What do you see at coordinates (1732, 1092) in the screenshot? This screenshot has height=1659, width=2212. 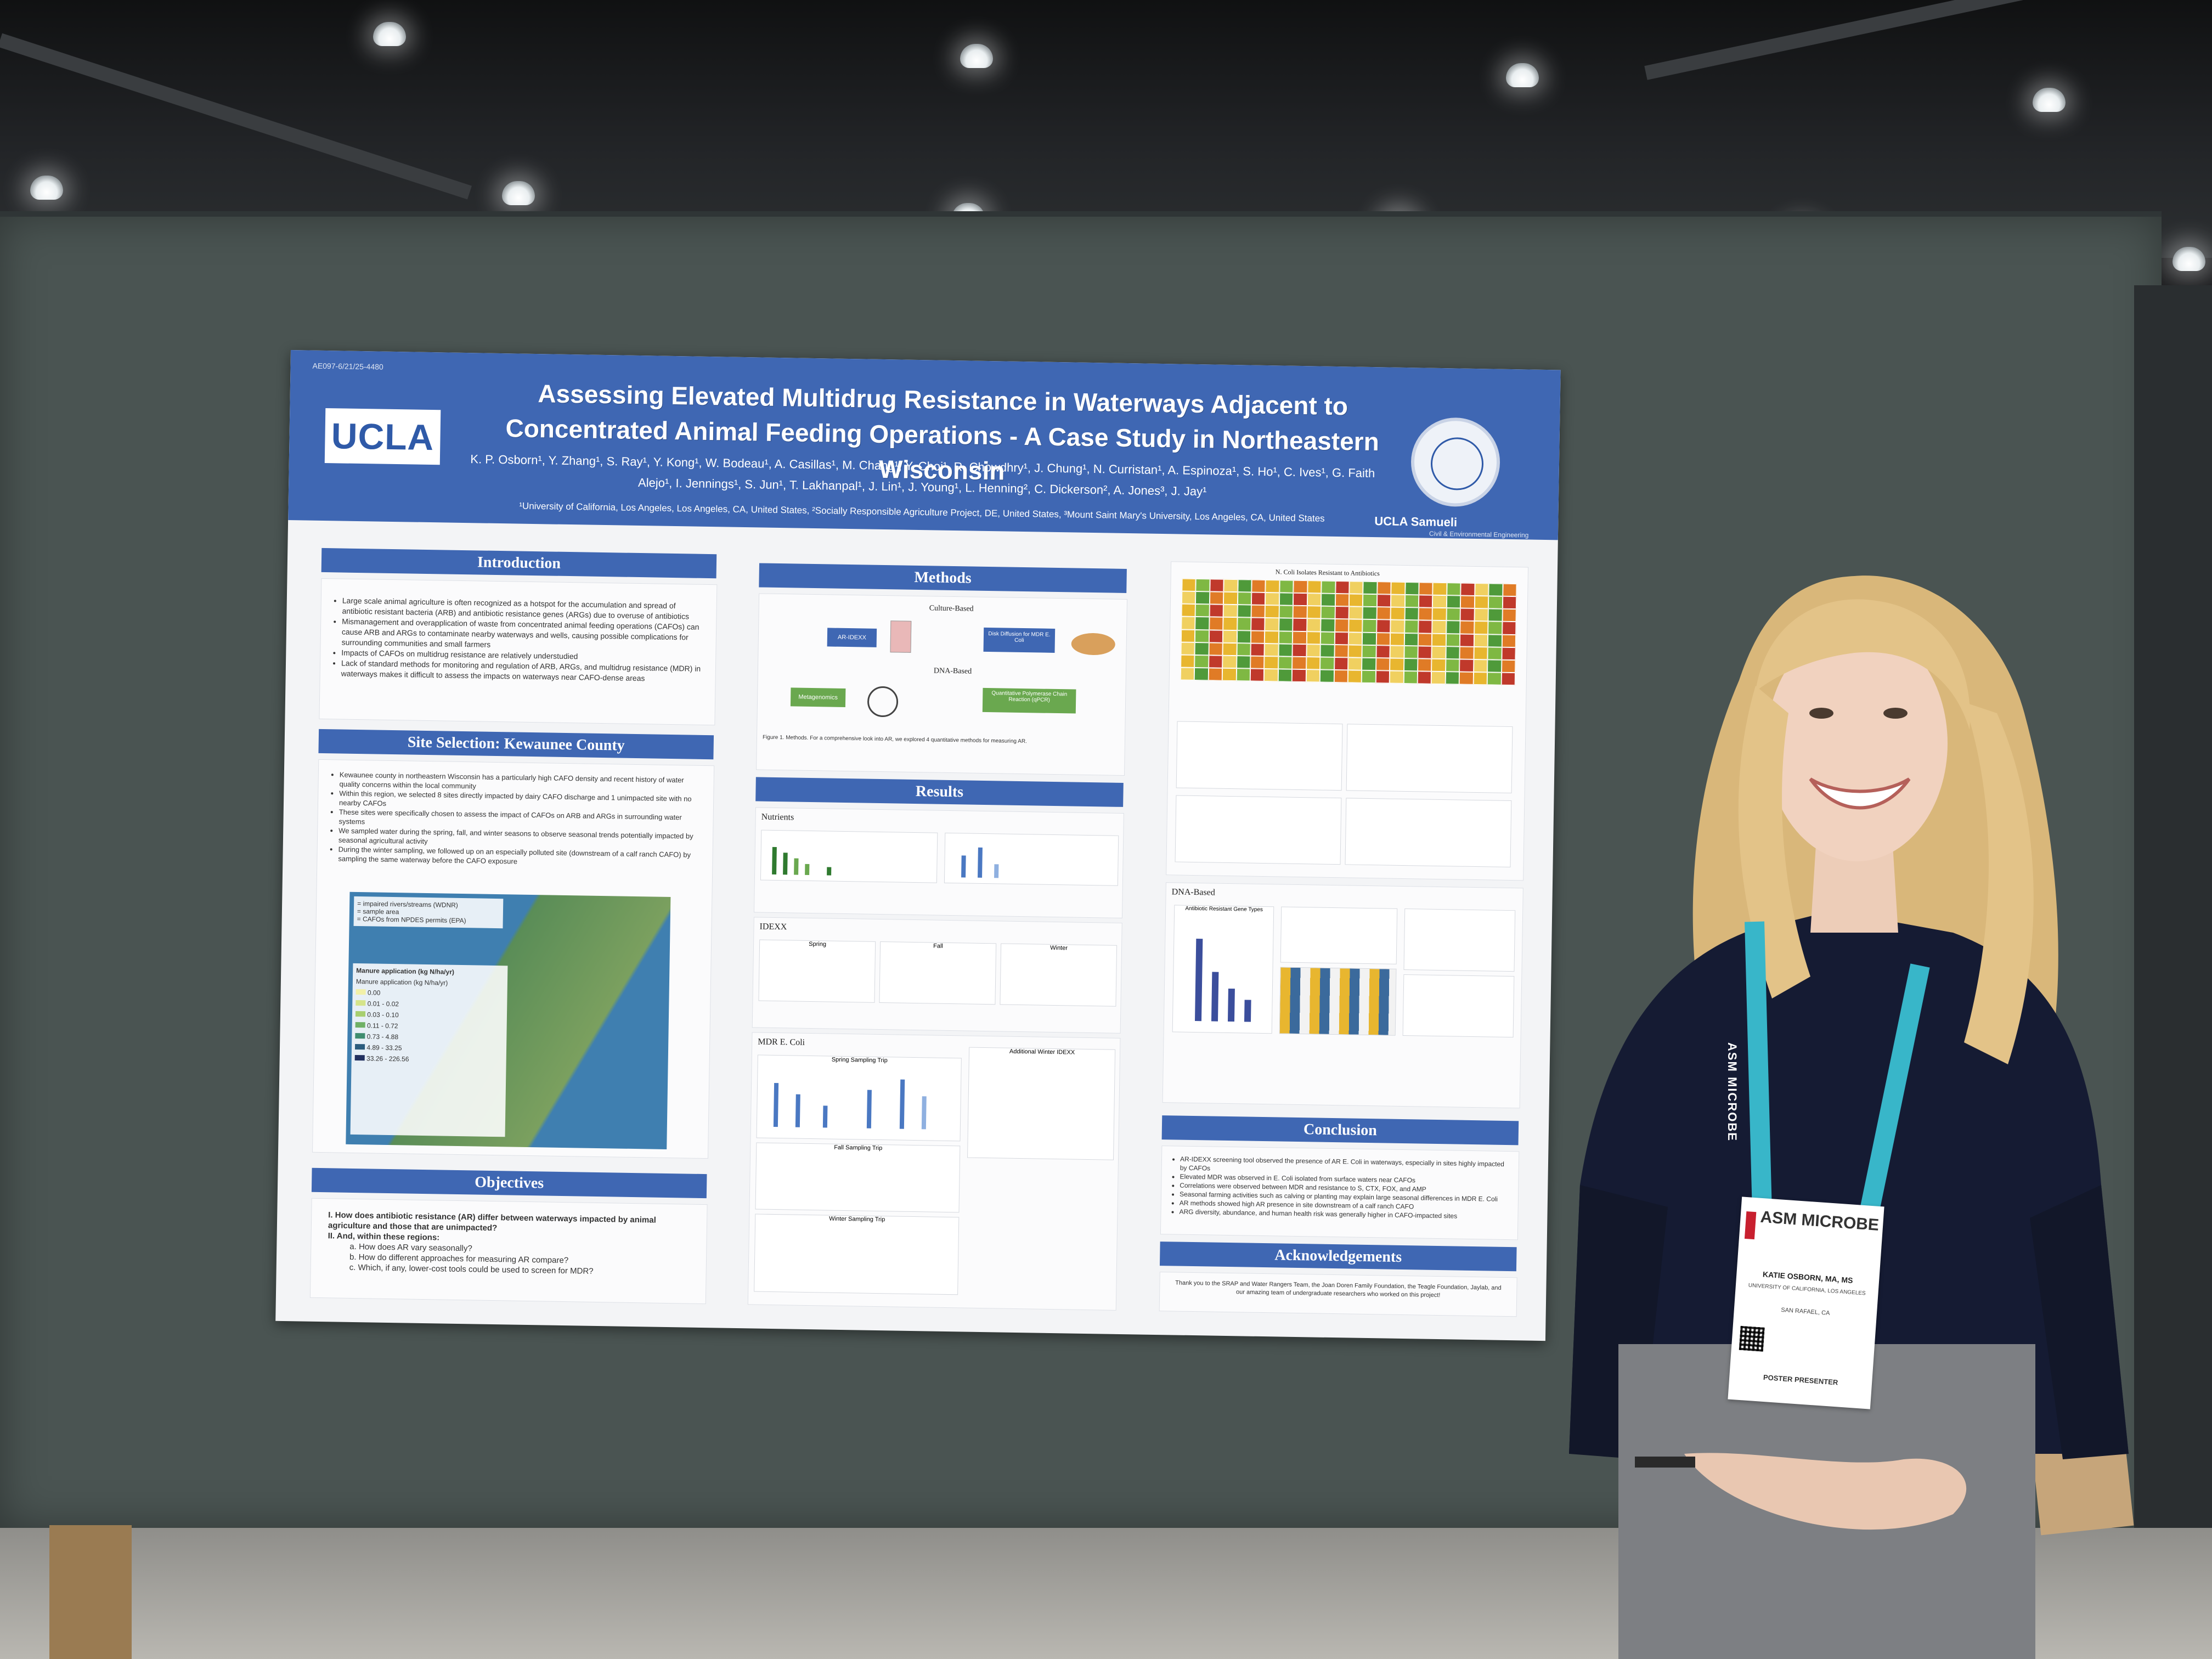 I see `lanyard-label: ASM MICROBE` at bounding box center [1732, 1092].